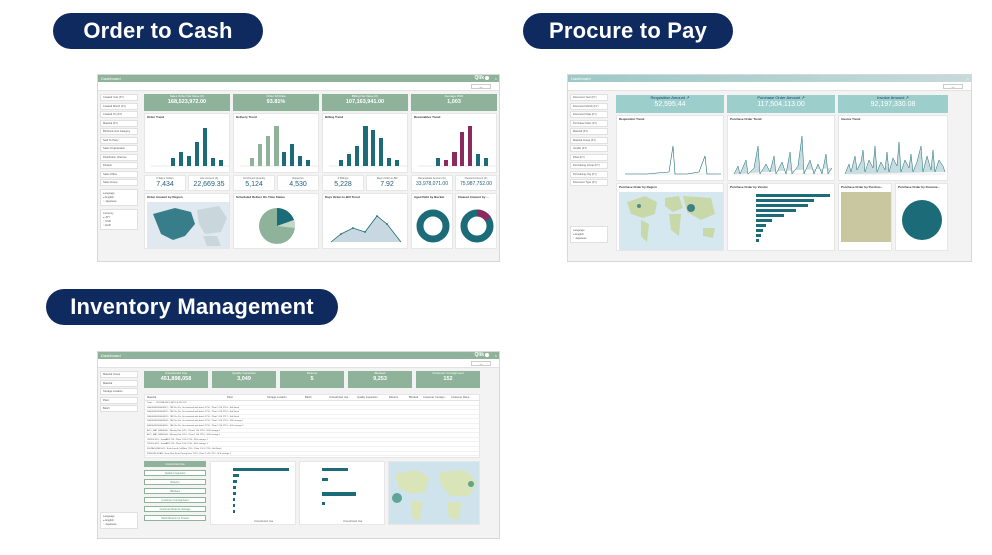  I want to click on currency-option: JPY, so click(119, 217).